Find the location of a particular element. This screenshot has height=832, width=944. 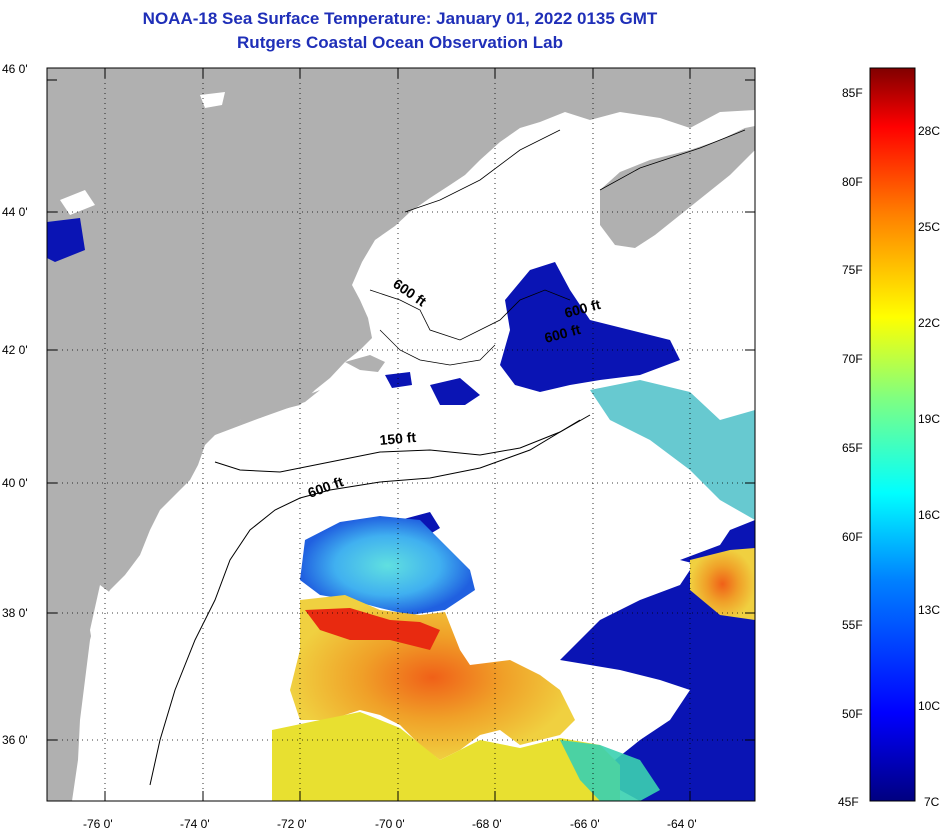

colorbar-f-label: 45F is located at coordinates (848, 802).